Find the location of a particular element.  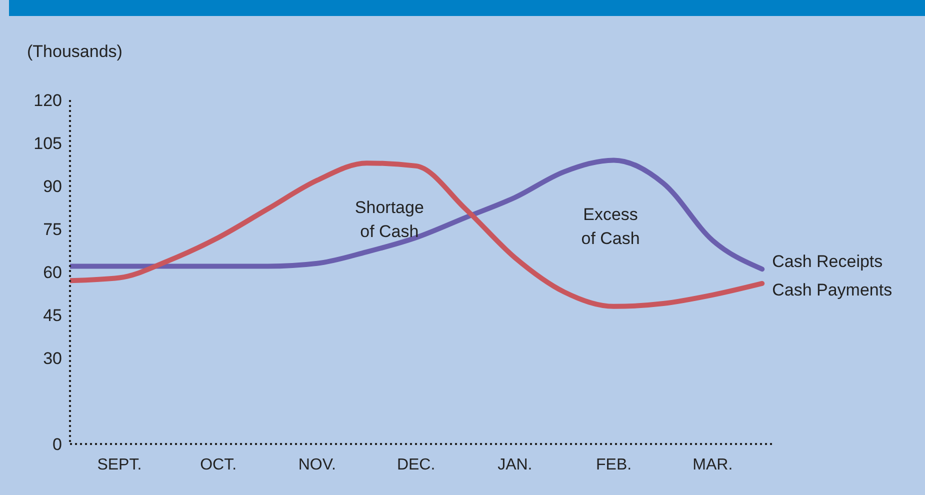

y-axis-title: (Thousands) is located at coordinates (74, 52).